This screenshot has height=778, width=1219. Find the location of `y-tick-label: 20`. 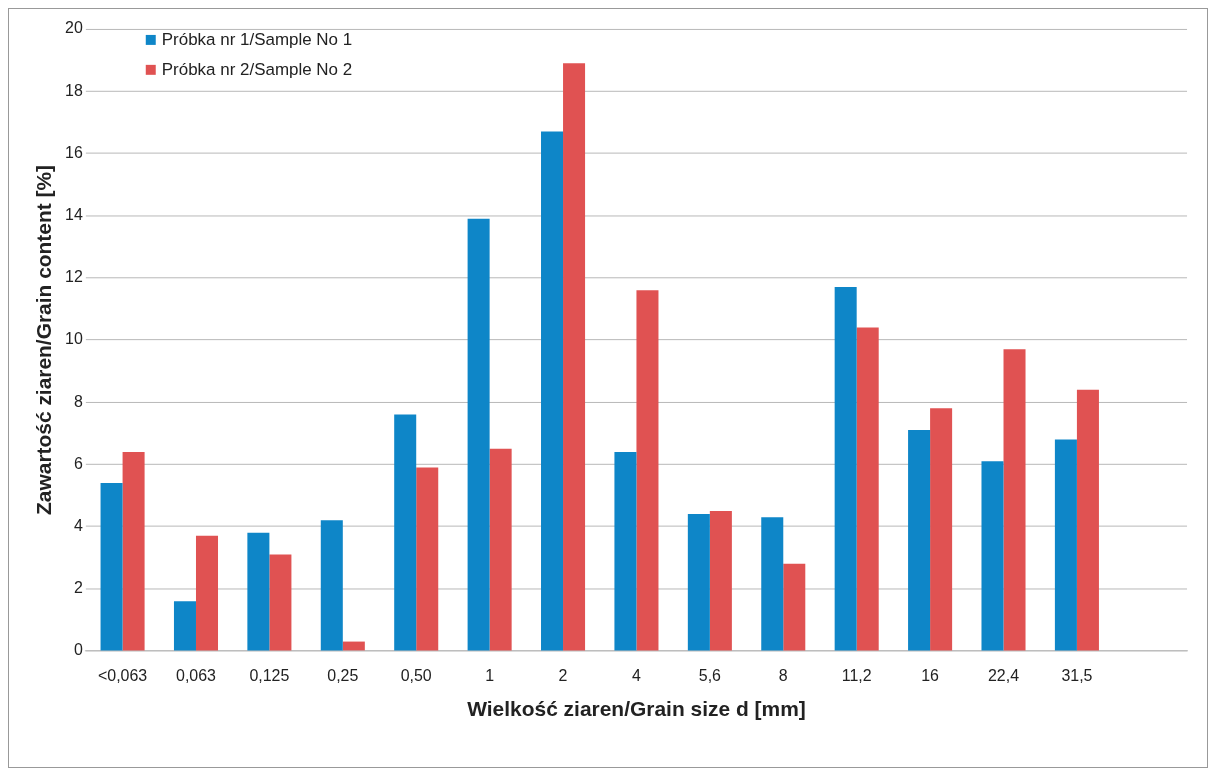

y-tick-label: 20 is located at coordinates (74, 28).